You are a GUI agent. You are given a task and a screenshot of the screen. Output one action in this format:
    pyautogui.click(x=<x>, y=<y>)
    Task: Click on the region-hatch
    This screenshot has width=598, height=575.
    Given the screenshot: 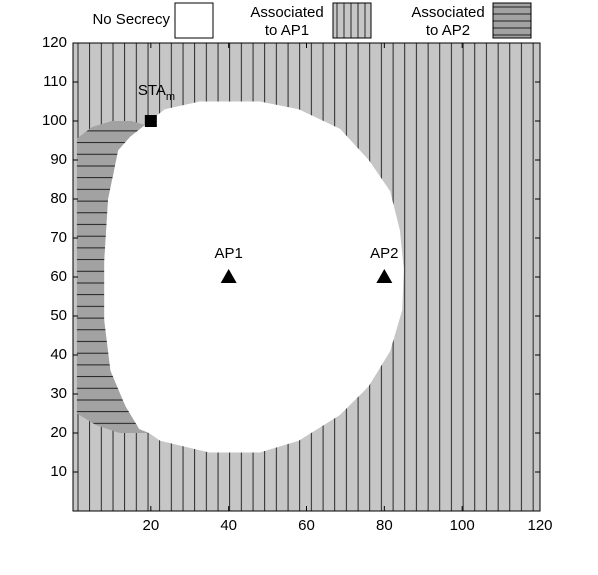 What is the action you would take?
    pyautogui.click(x=112, y=277)
    